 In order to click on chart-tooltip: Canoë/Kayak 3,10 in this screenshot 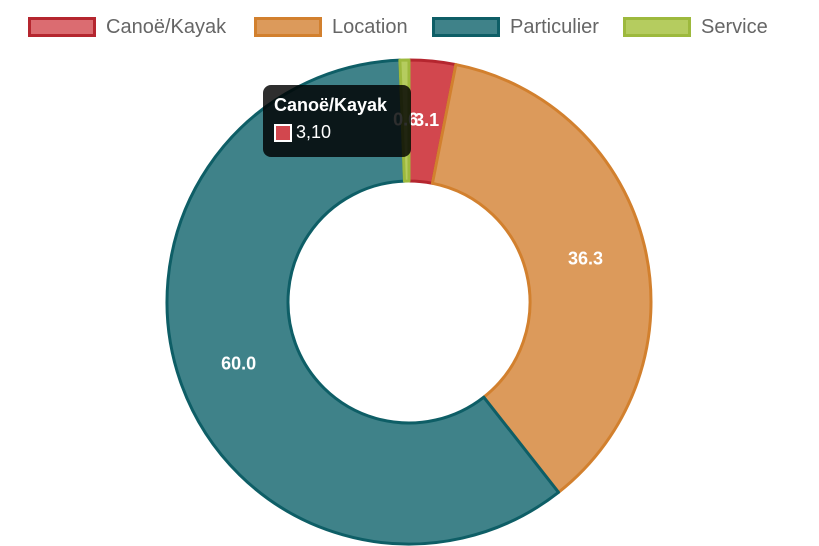, I will do `click(337, 121)`.